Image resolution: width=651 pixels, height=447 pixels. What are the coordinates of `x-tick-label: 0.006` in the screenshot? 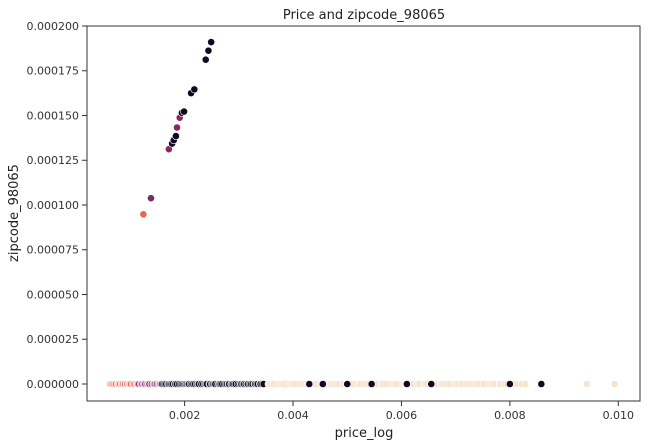 It's located at (402, 415).